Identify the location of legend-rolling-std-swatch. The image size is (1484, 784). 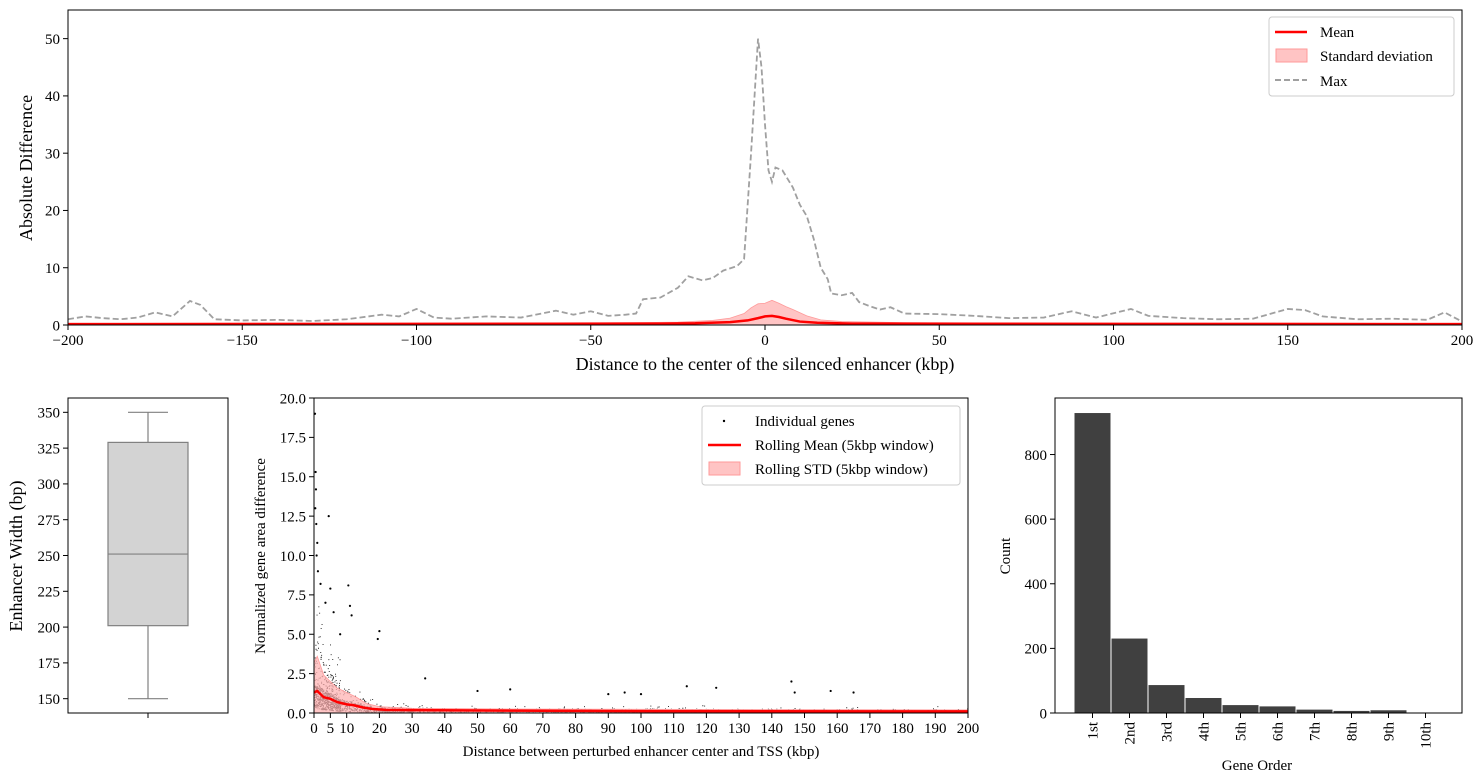
(724, 468).